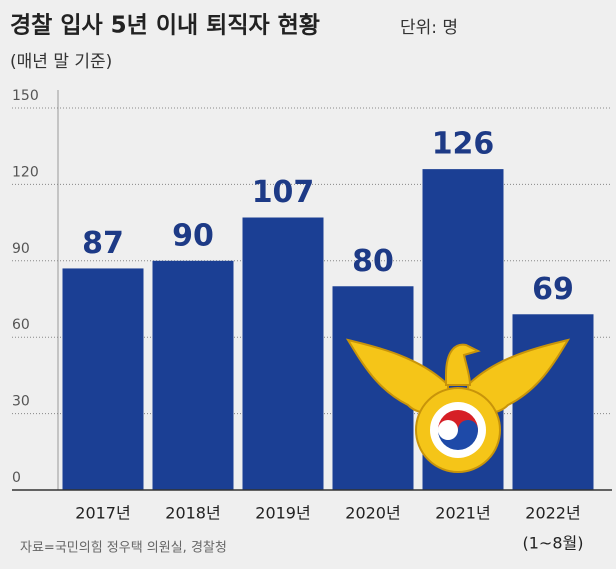 This screenshot has height=569, width=616. What do you see at coordinates (462, 513) in the screenshot?
I see `x-tick-label: 2021년` at bounding box center [462, 513].